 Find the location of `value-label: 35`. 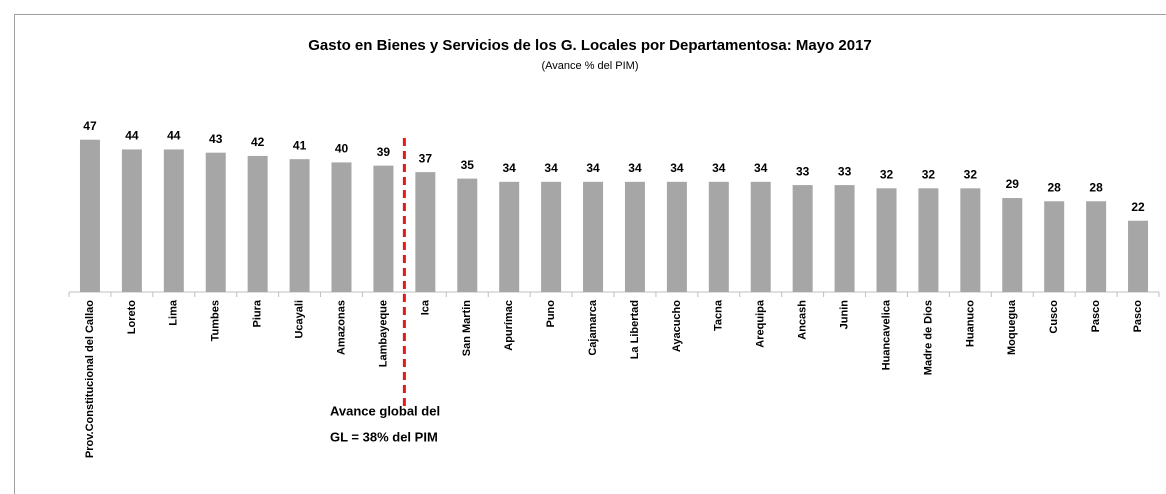

value-label: 35 is located at coordinates (468, 165).